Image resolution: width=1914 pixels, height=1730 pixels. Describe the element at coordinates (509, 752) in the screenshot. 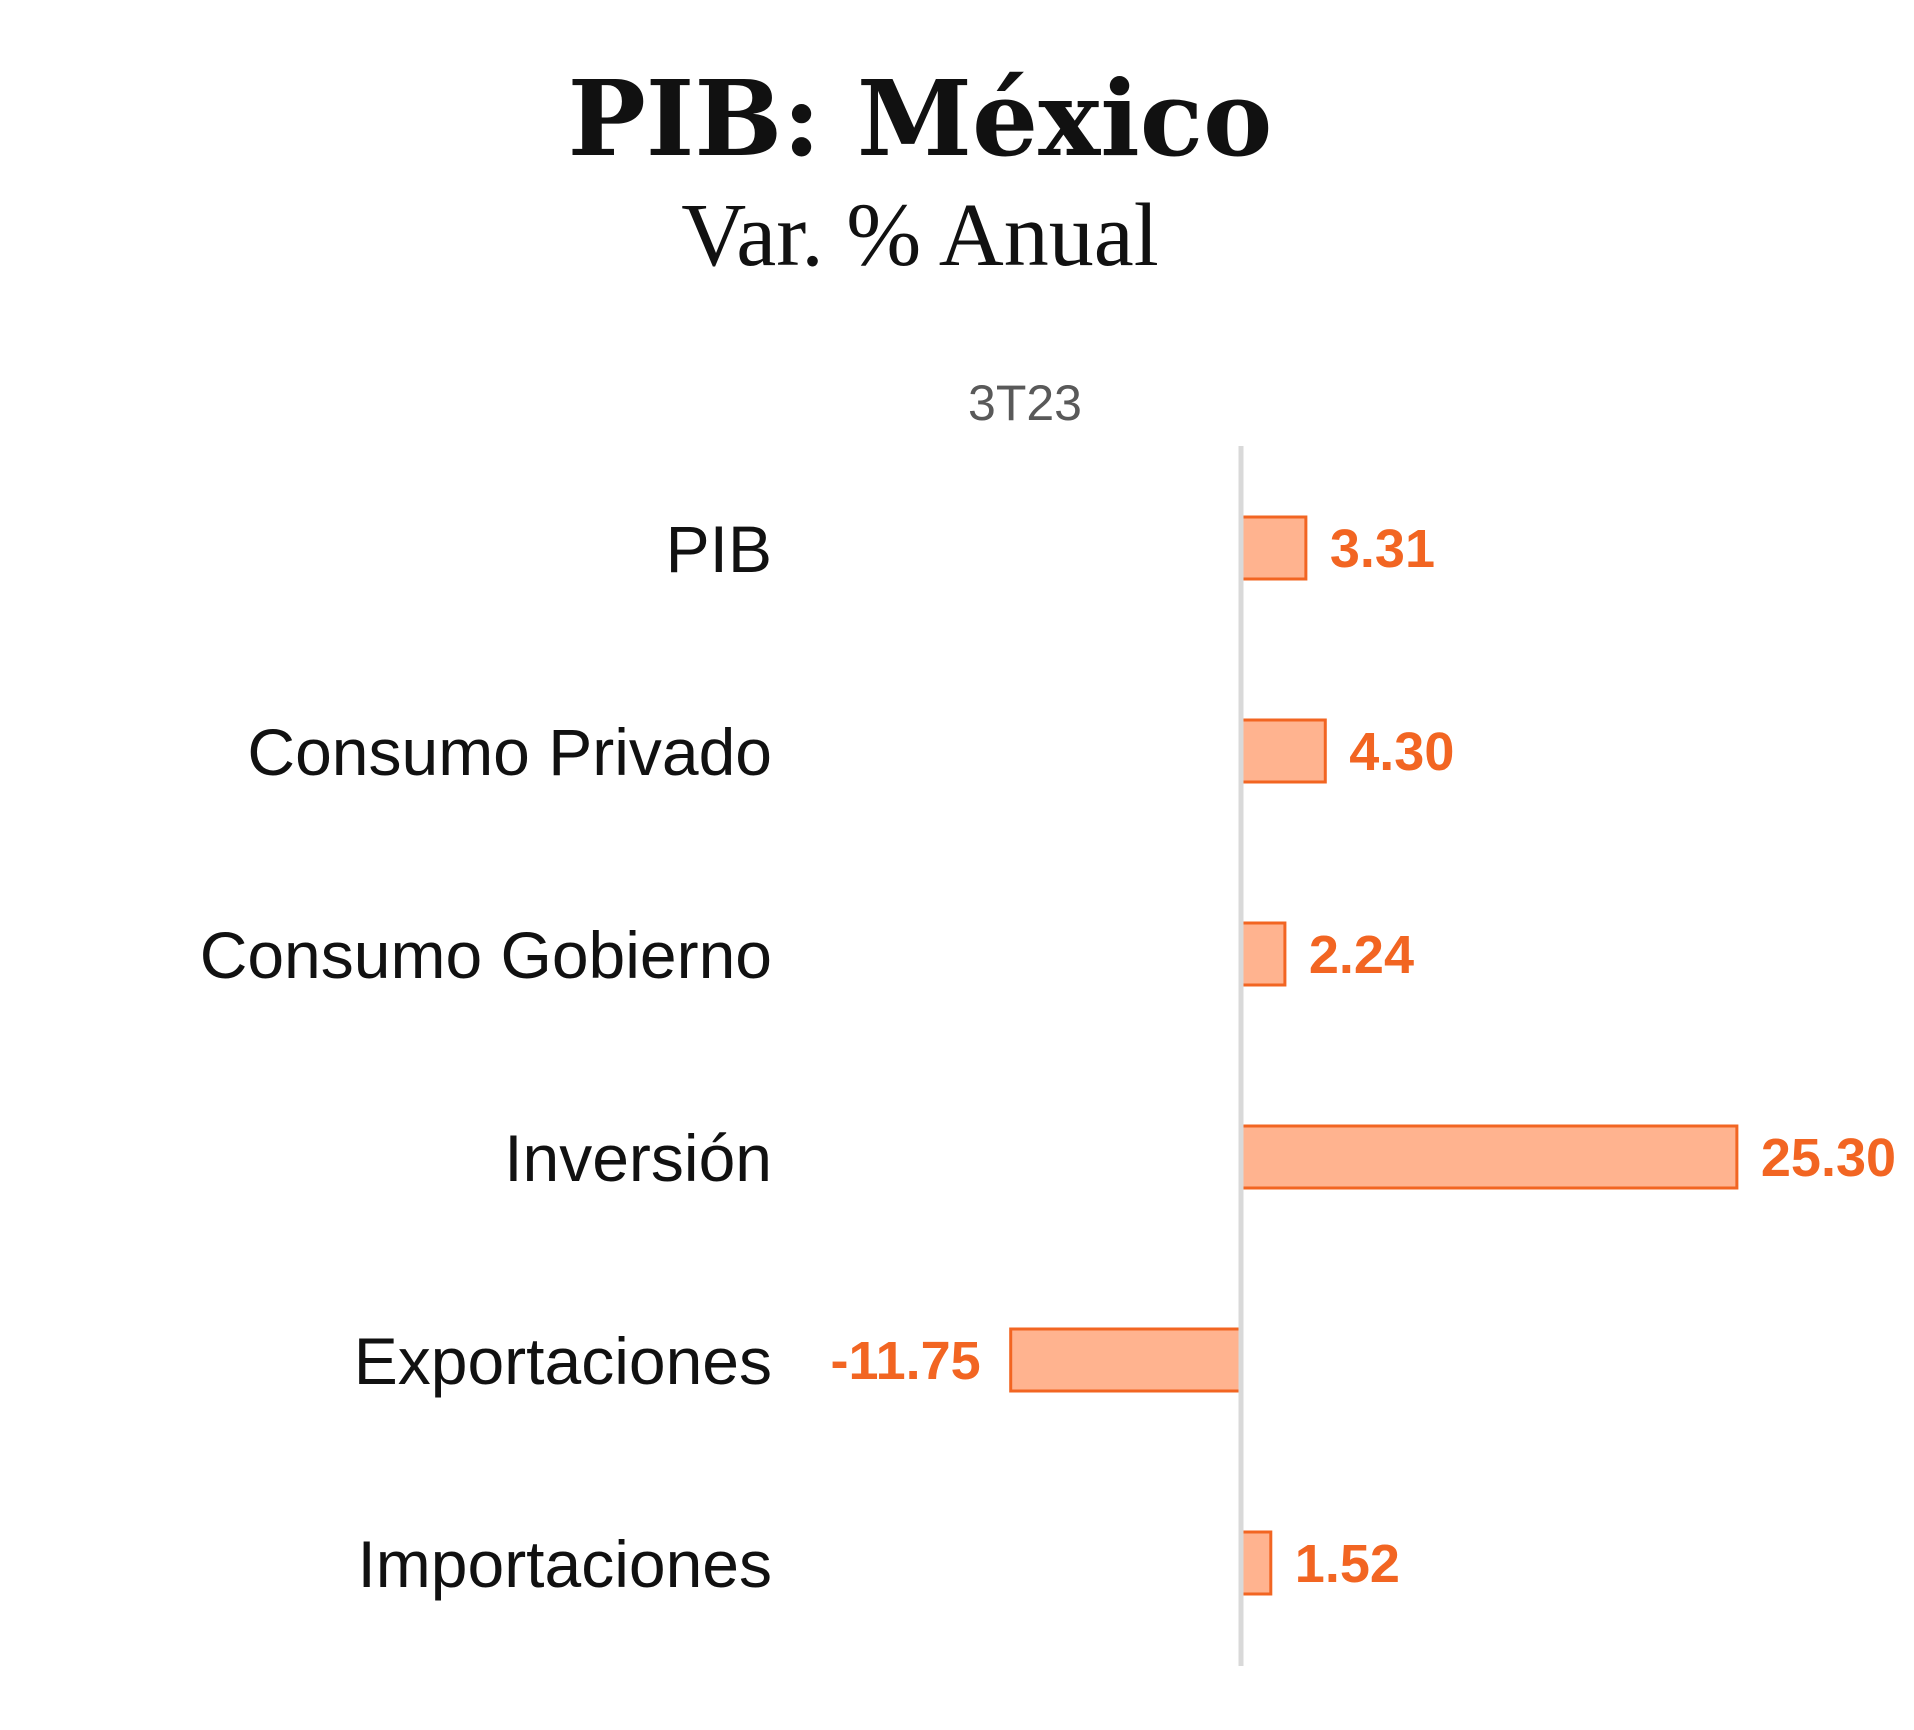

I see `category-label: Consumo Privado` at that location.